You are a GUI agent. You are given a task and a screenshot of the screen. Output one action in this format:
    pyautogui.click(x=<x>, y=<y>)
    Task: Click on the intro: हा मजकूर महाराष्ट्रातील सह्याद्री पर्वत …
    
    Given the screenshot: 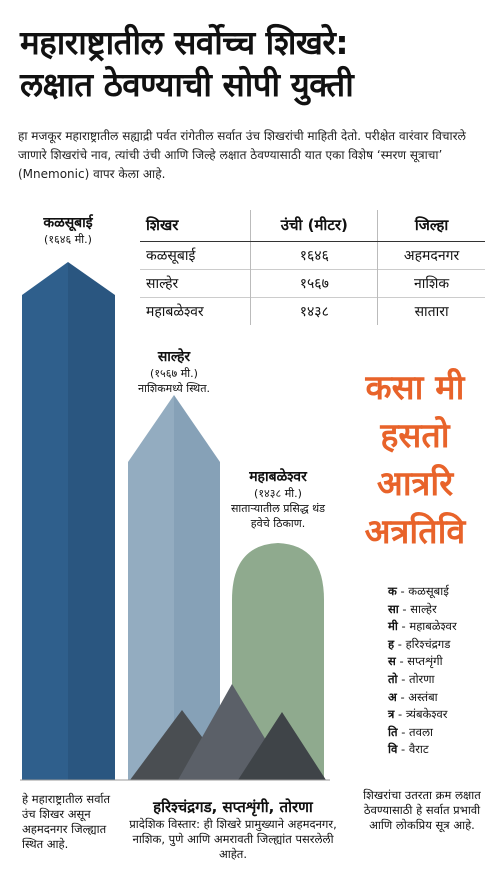 What is the action you would take?
    pyautogui.click(x=242, y=155)
    